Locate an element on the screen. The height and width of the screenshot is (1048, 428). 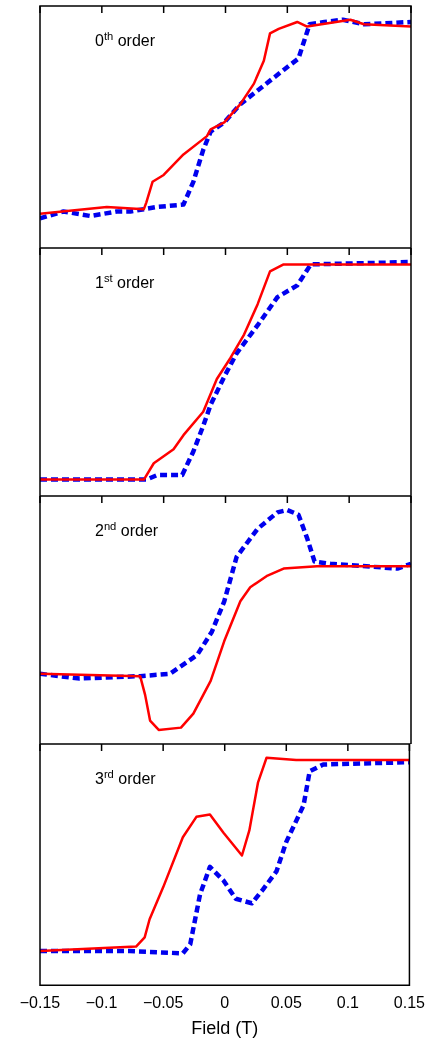
x-tick-label: −0.1 is located at coordinates (101, 1003).